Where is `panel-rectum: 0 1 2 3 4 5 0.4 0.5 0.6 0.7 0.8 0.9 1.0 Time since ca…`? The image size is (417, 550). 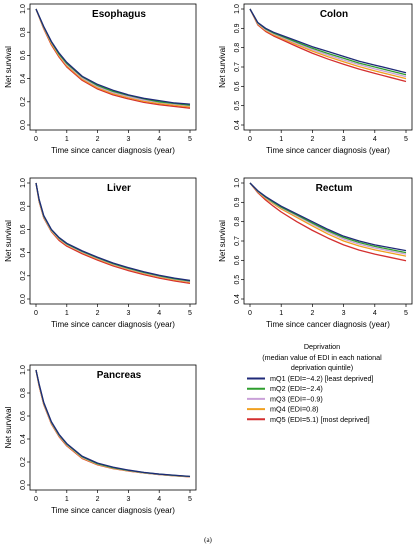 panel-rectum: 0 1 2 3 4 5 0.4 0.5 0.6 0.7 0.8 0.9 1.0 Time since ca… is located at coordinates (315, 253).